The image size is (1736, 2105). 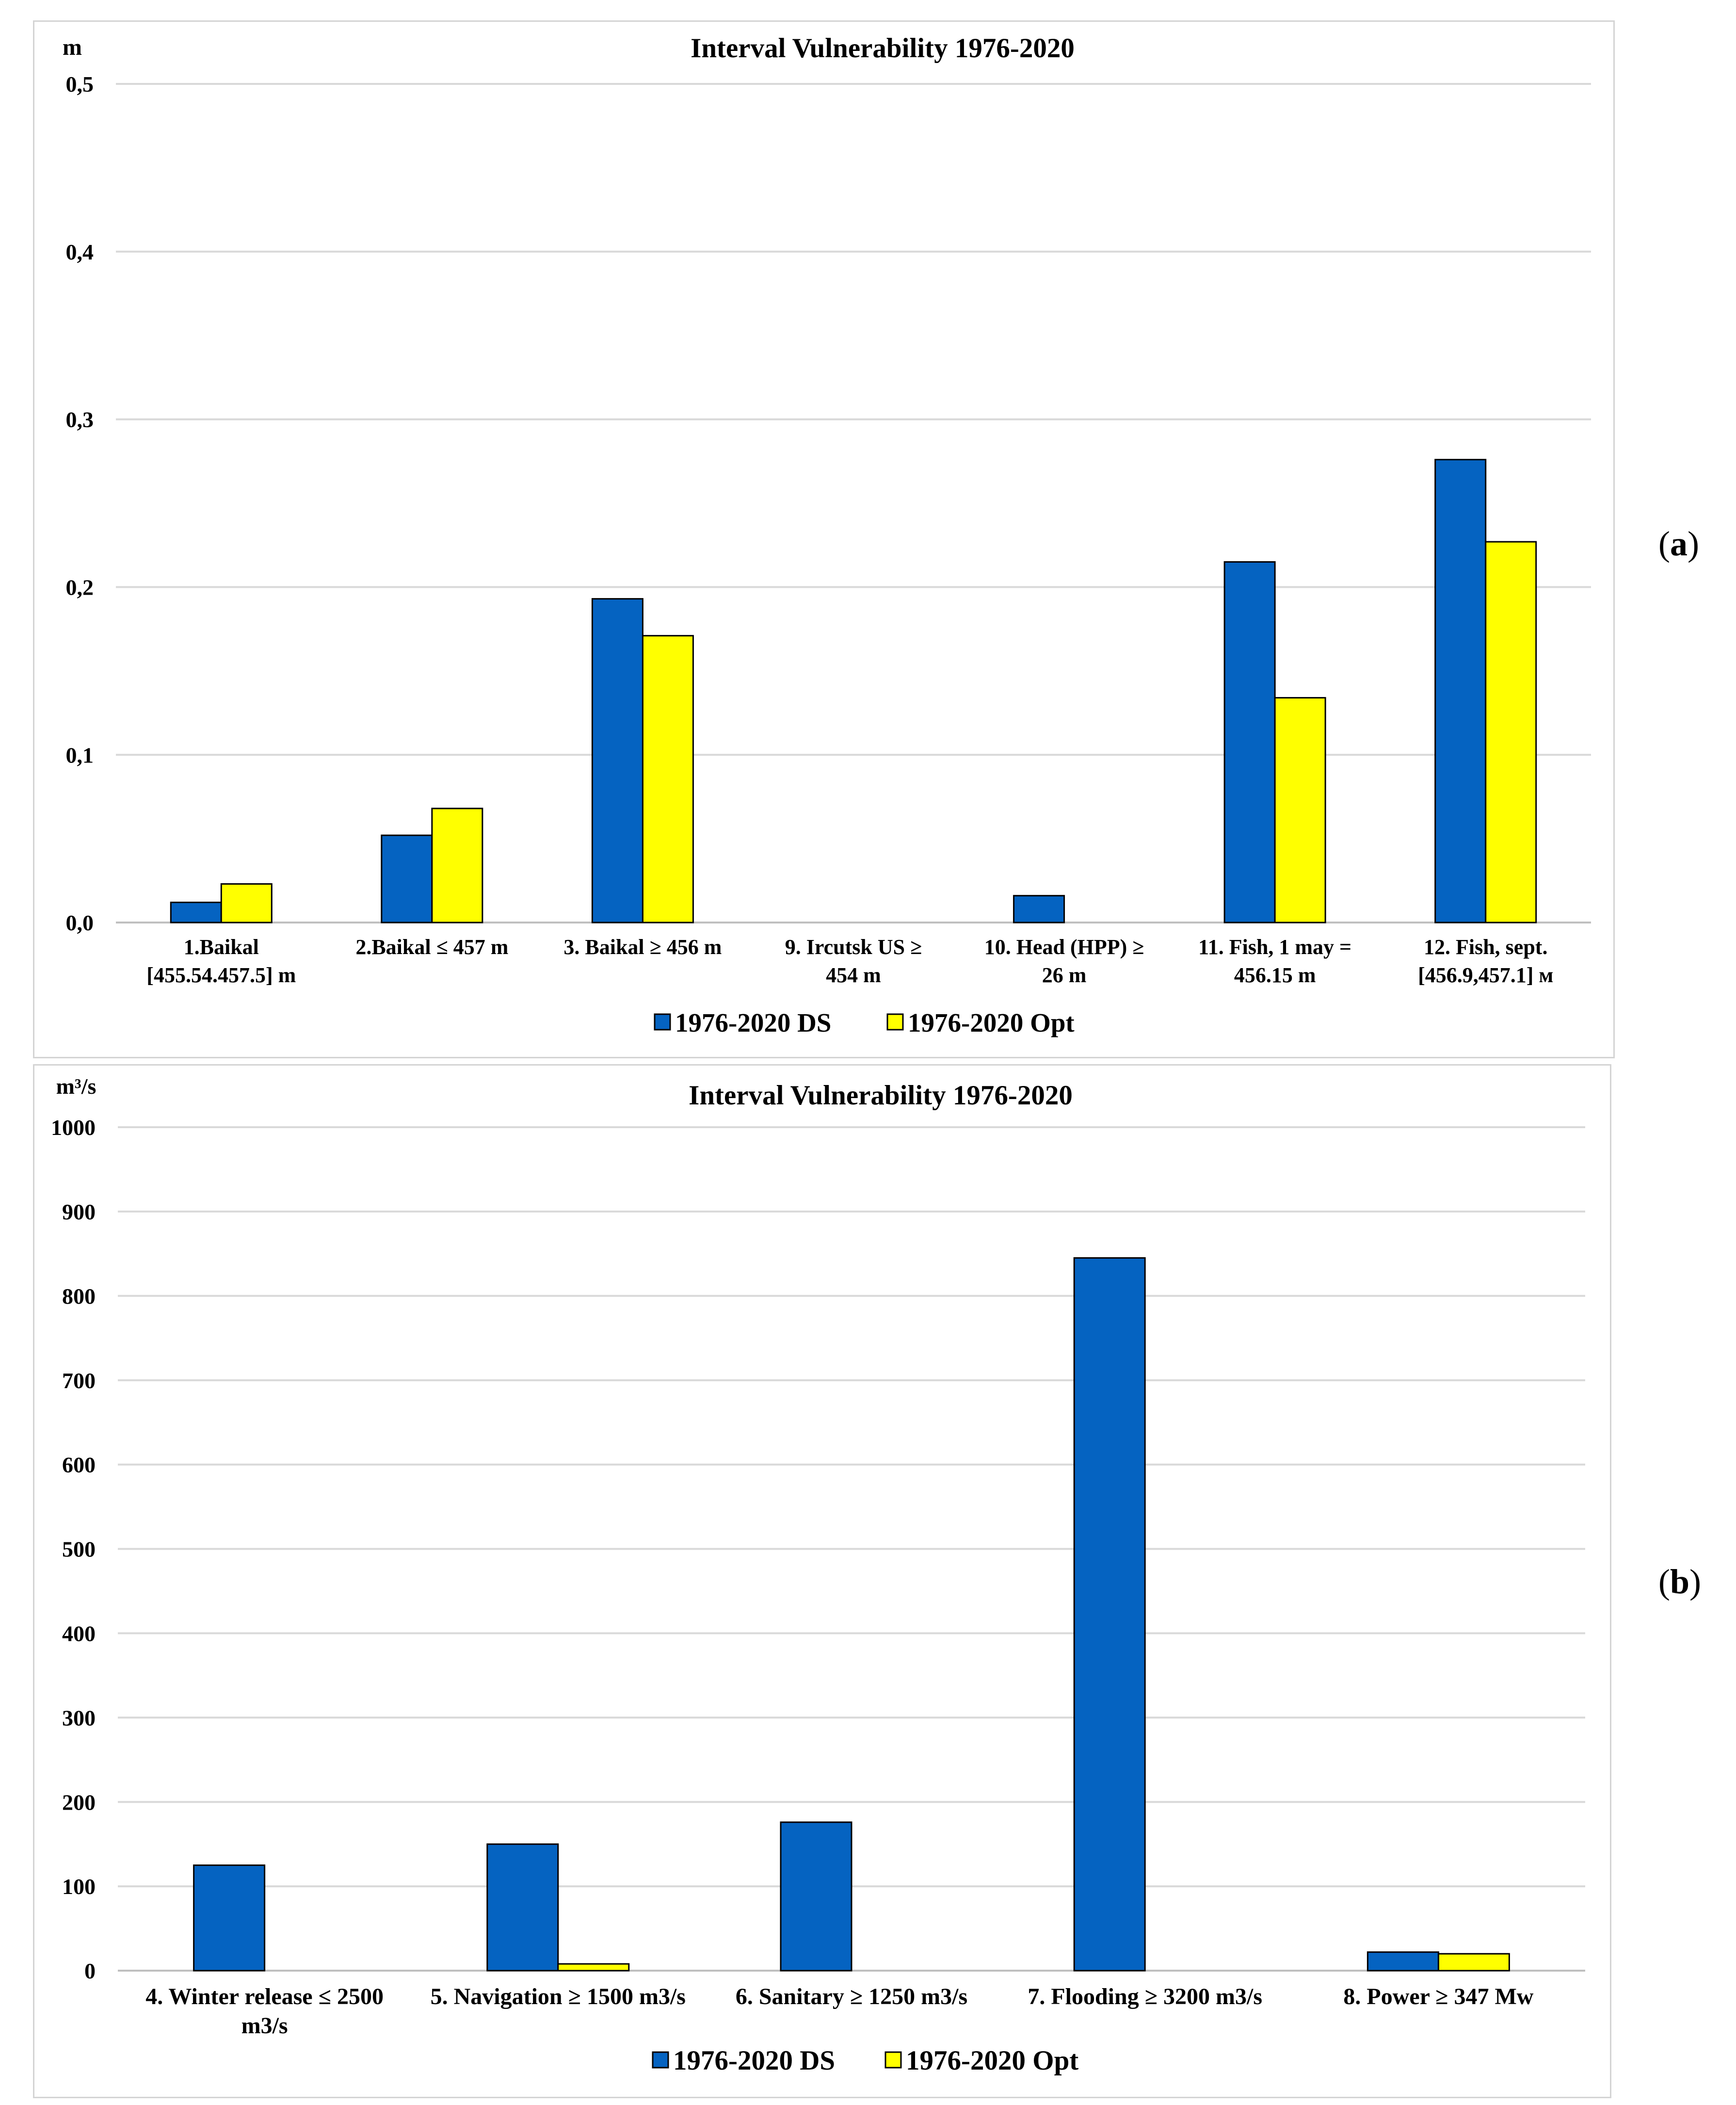 What do you see at coordinates (1678, 543) in the screenshot?
I see `panel-label-a: (a)` at bounding box center [1678, 543].